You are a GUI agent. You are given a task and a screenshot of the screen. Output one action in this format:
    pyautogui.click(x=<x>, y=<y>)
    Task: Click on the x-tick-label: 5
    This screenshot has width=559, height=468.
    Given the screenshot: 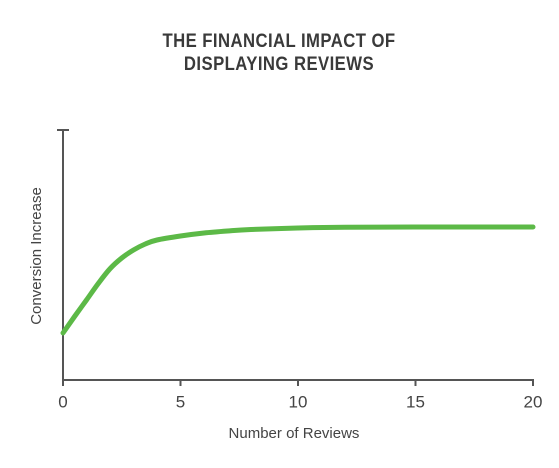 What is the action you would take?
    pyautogui.click(x=180, y=401)
    